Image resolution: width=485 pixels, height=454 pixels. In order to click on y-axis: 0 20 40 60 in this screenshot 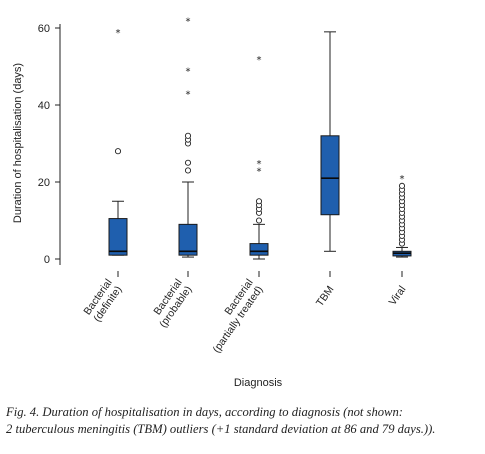, I will do `click(49, 144)`.